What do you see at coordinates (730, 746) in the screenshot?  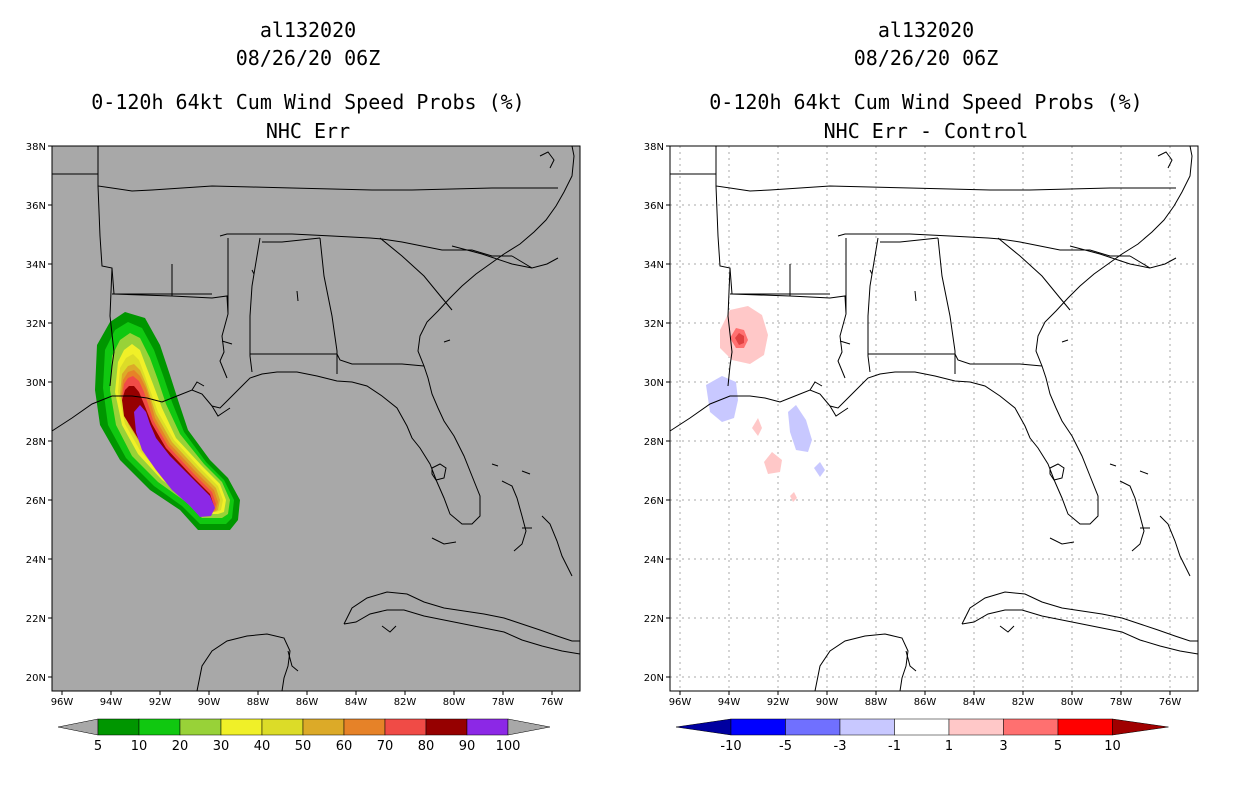 I see `right-colorbar-label: -10` at bounding box center [730, 746].